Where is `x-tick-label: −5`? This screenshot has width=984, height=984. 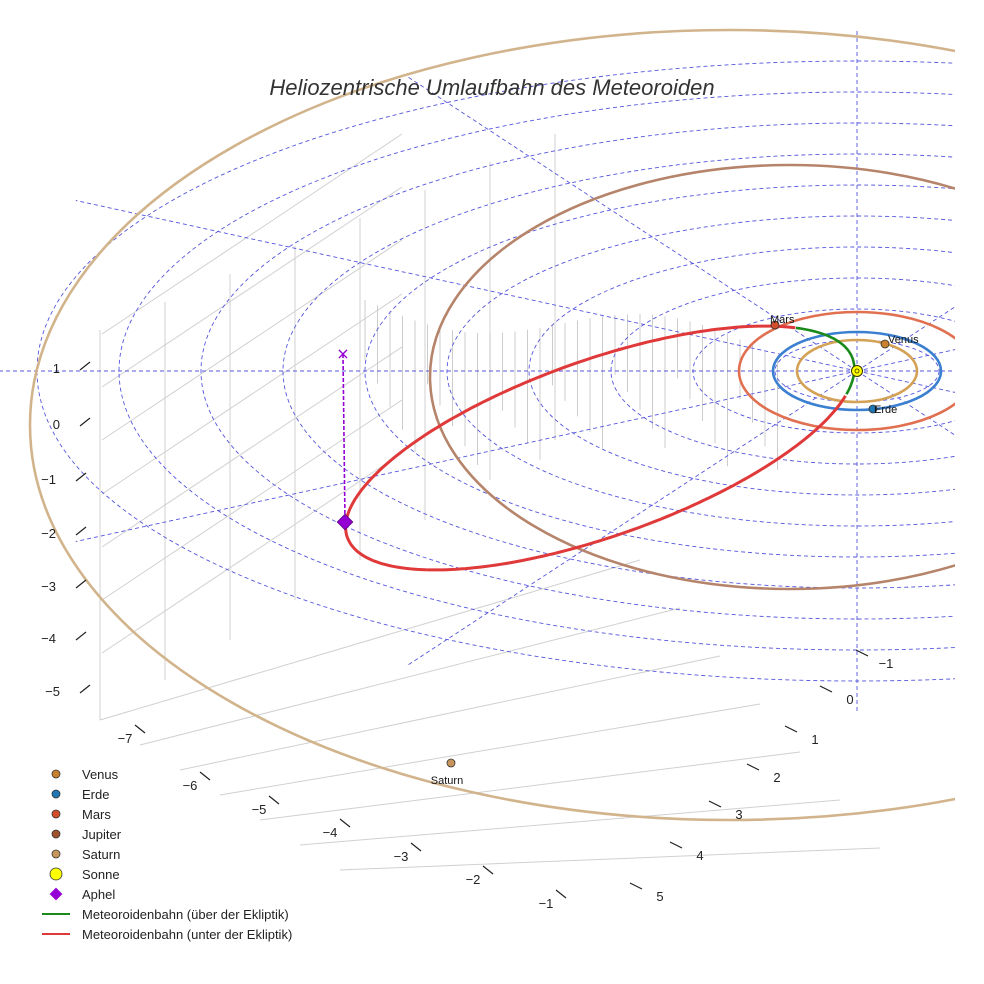
x-tick-label: −5 is located at coordinates (259, 809).